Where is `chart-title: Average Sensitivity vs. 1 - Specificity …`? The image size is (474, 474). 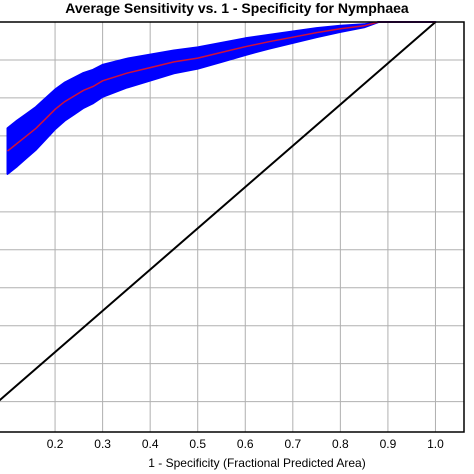
chart-title: Average Sensitivity vs. 1 - Specificity … is located at coordinates (237, 8).